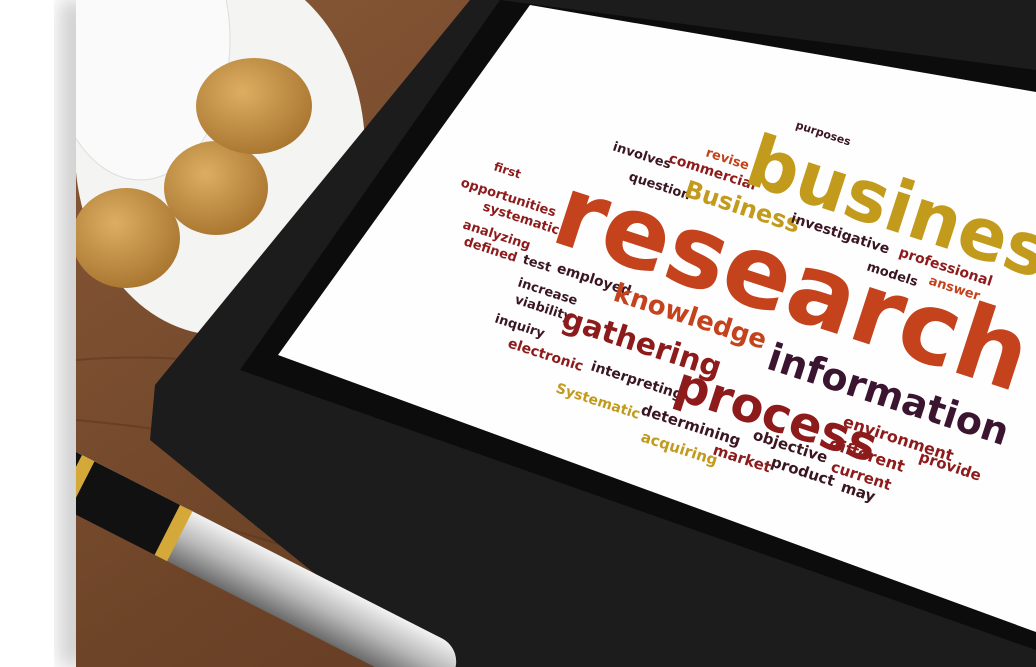 The image size is (1036, 667). What do you see at coordinates (266, 558) in the screenshot?
I see `pen` at bounding box center [266, 558].